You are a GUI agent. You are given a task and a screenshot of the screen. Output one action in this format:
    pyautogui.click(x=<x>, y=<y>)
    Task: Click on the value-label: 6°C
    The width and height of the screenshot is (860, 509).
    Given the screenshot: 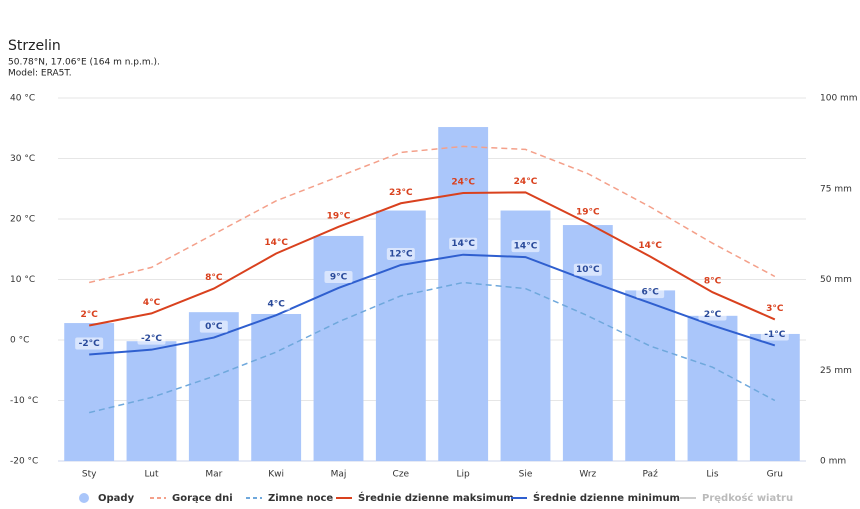 What is the action you would take?
    pyautogui.click(x=650, y=293)
    